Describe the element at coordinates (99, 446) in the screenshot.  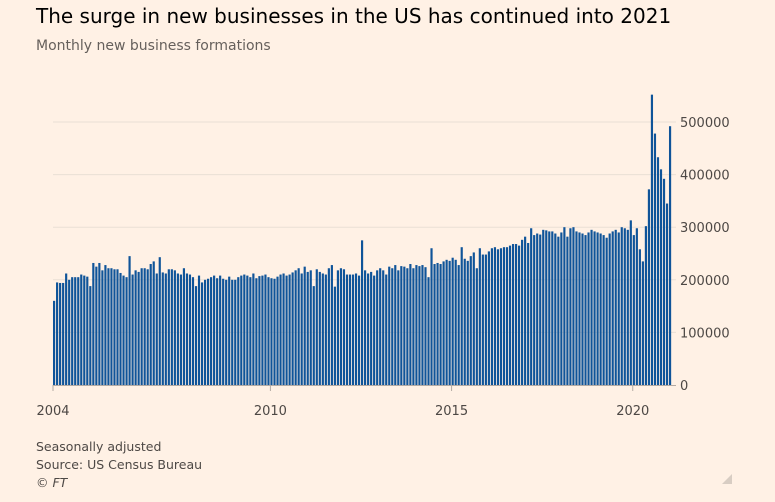
I see `note-seasonally-adjusted: Seasonally adjusted` at that location.